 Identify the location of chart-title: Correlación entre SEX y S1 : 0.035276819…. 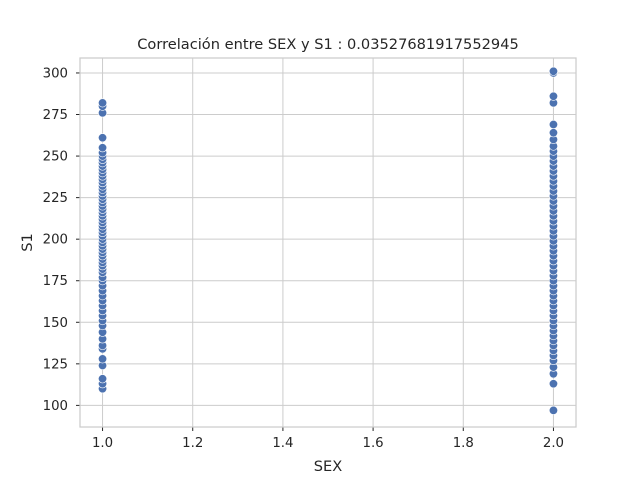
(328, 44).